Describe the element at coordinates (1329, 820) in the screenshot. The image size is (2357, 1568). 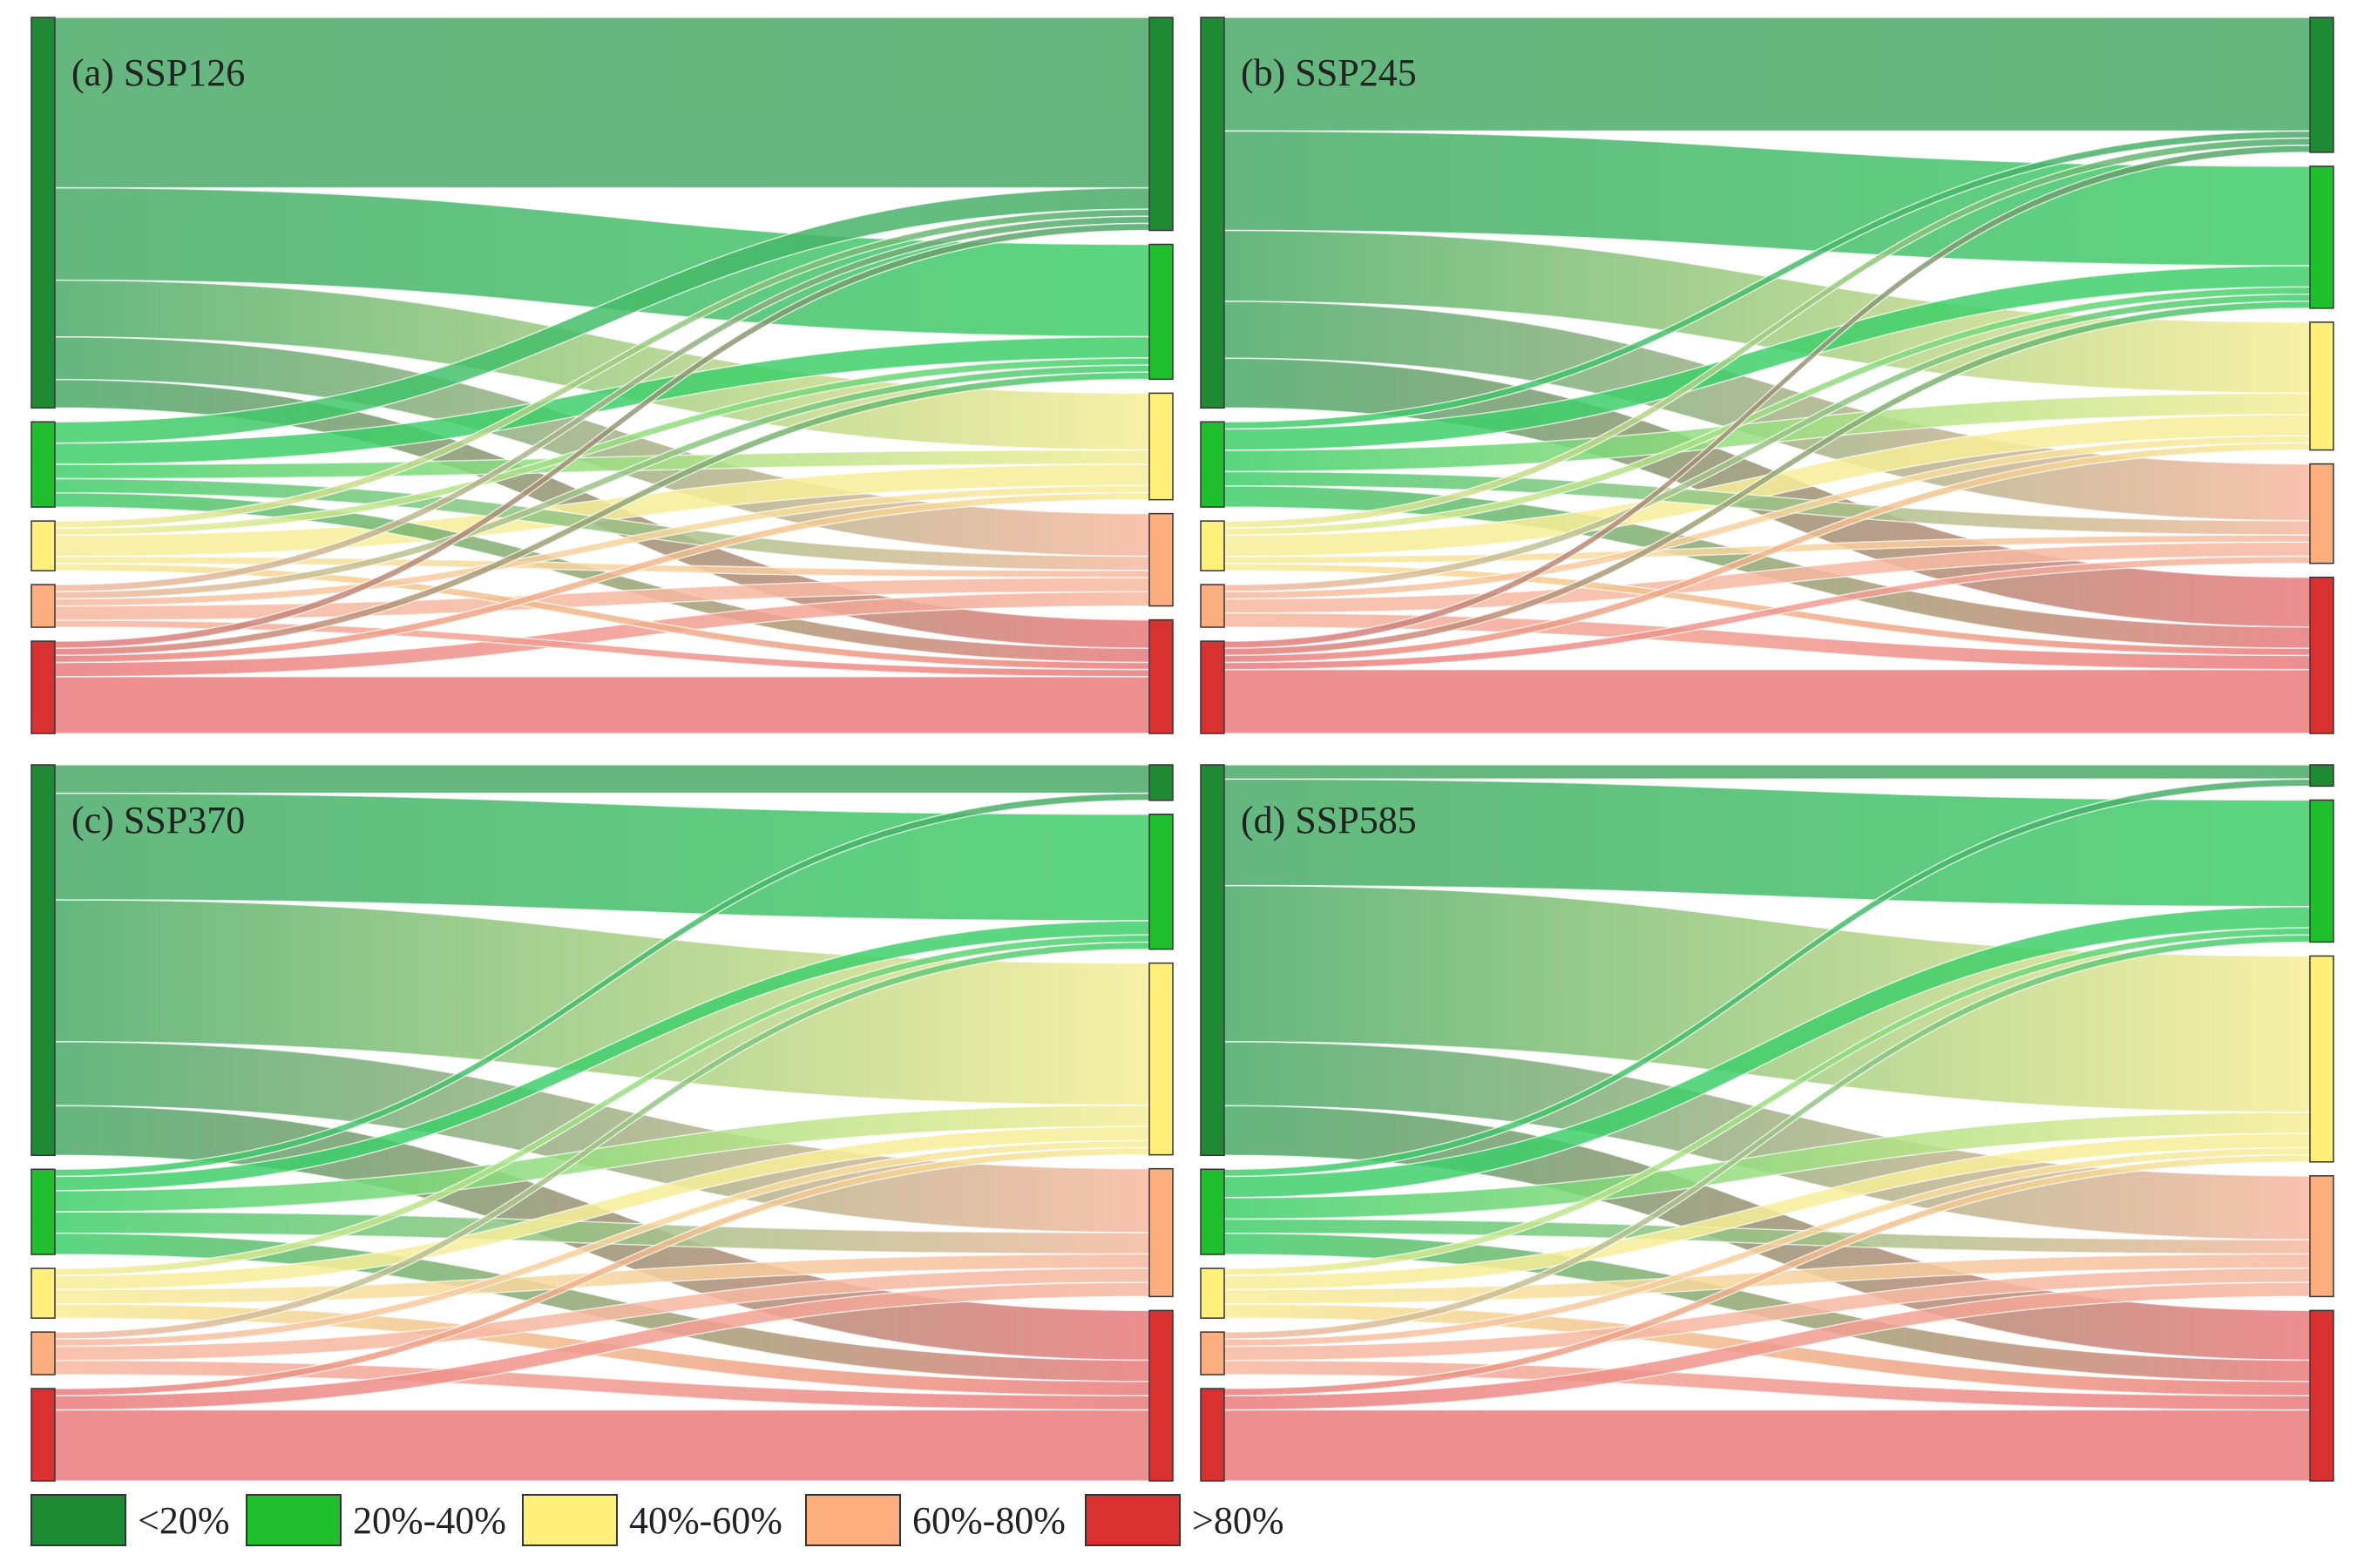
I see `panel-title: (d) SSP585` at that location.